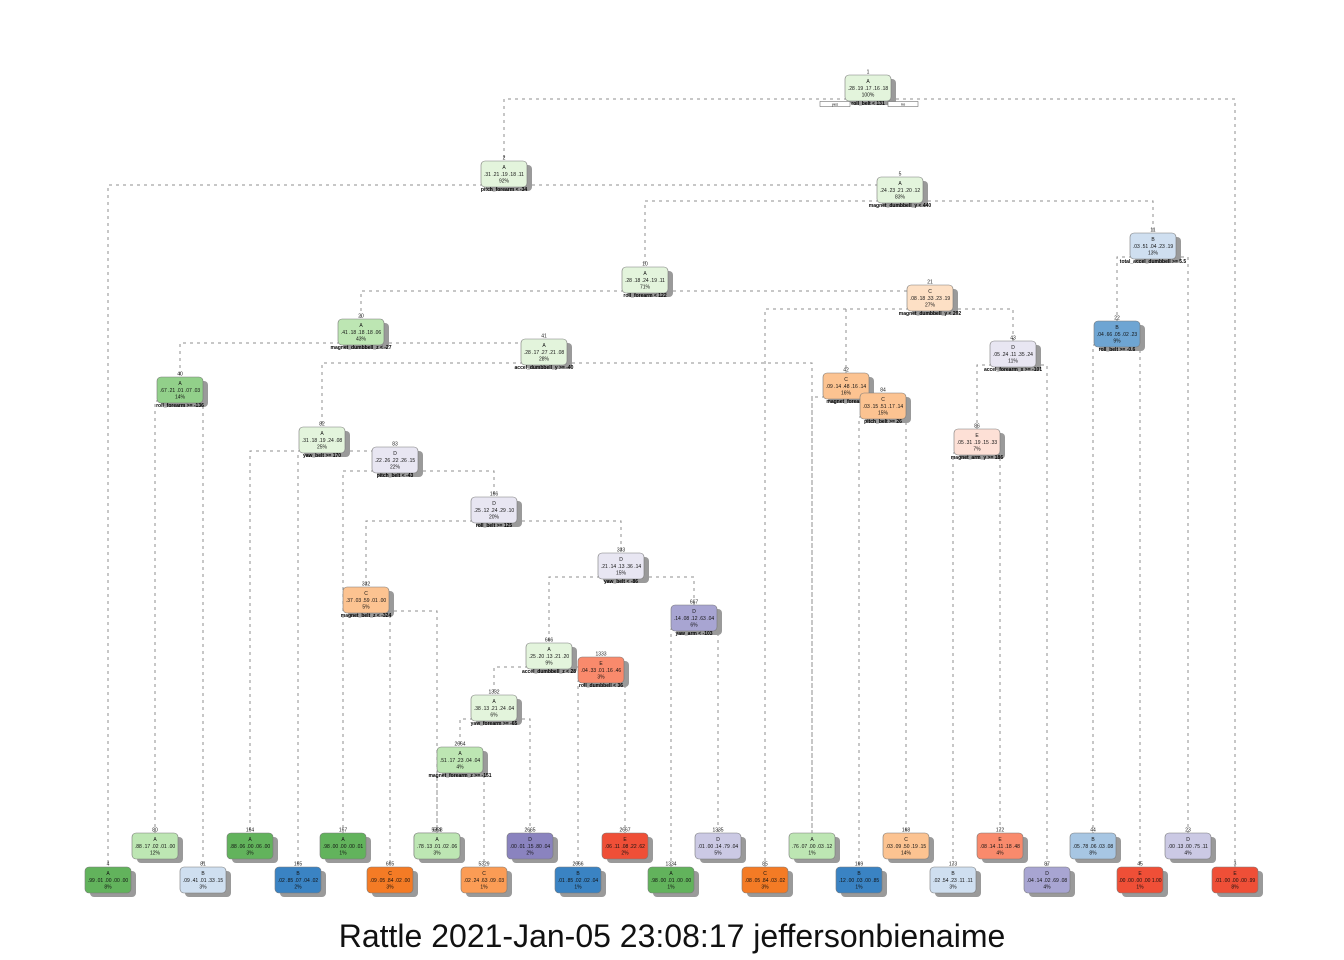  I want to click on node-probs: .28 .17 .27 .21 .08, so click(544, 353).